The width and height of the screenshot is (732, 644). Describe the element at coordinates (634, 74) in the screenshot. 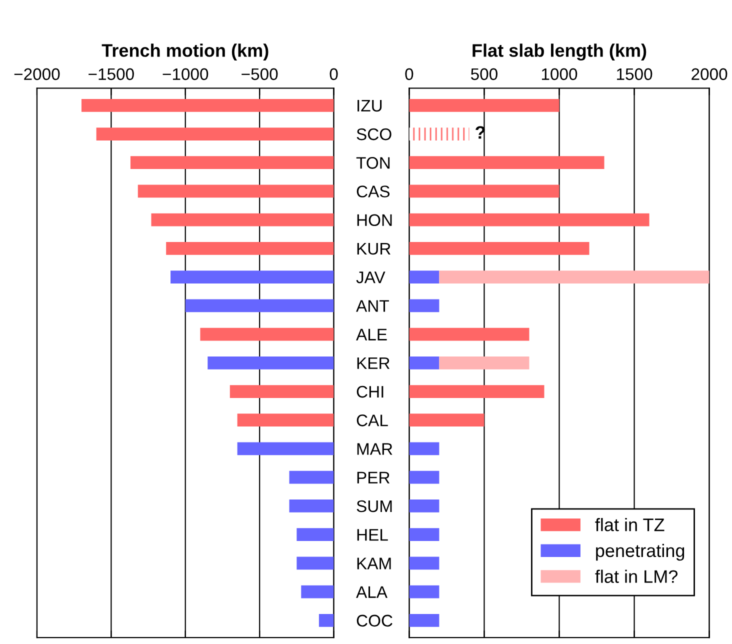

I see `x-tick-label: 1500` at that location.